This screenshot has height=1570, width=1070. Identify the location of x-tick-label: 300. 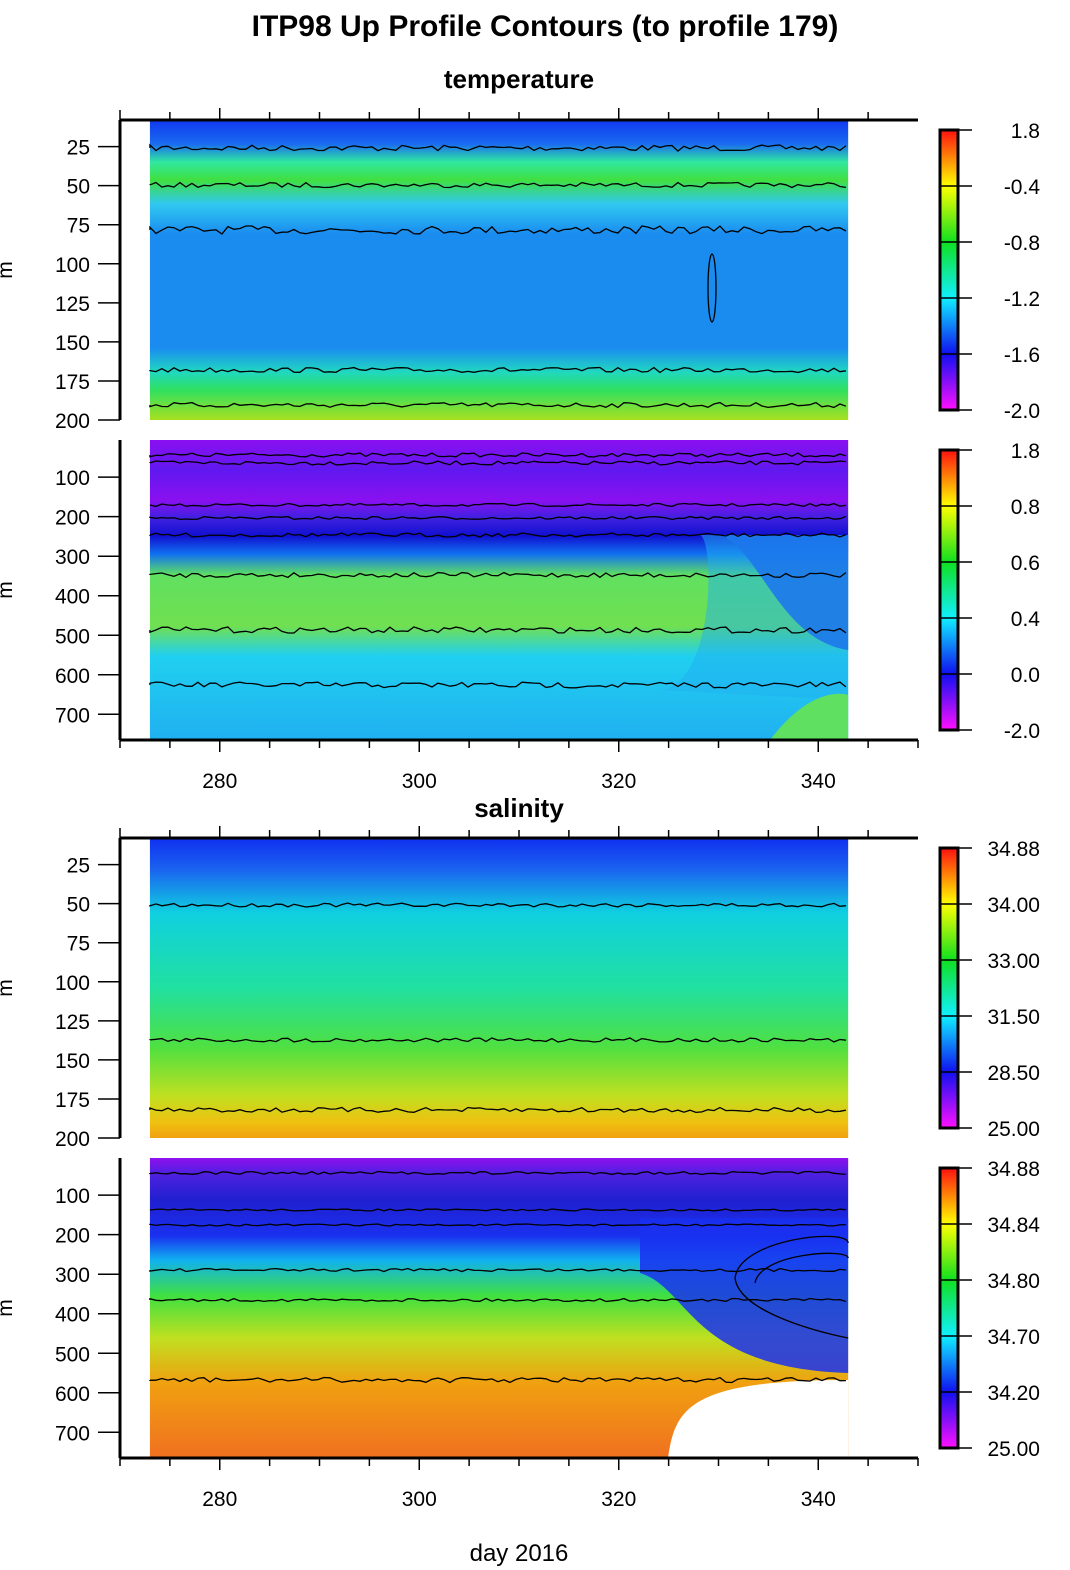
(419, 781).